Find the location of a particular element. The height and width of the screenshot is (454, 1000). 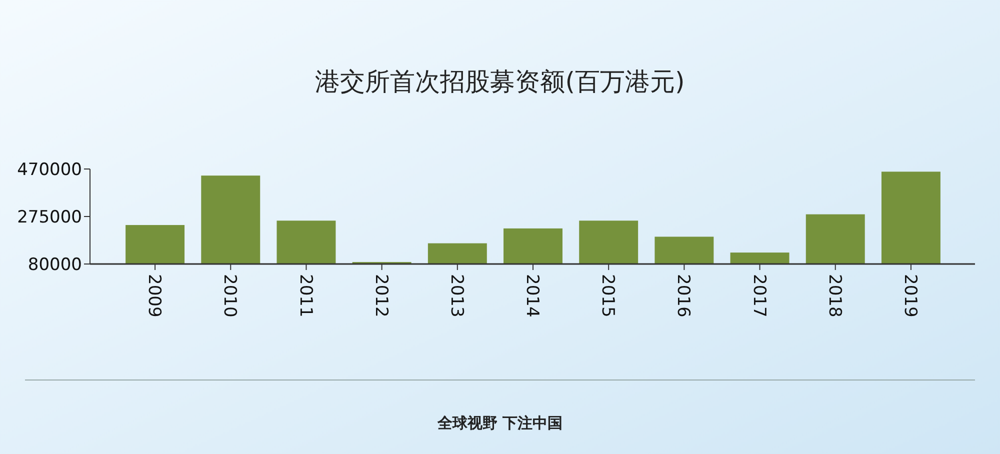

chart-title: 港交所首次招股募资额(百万港元) is located at coordinates (500, 81).